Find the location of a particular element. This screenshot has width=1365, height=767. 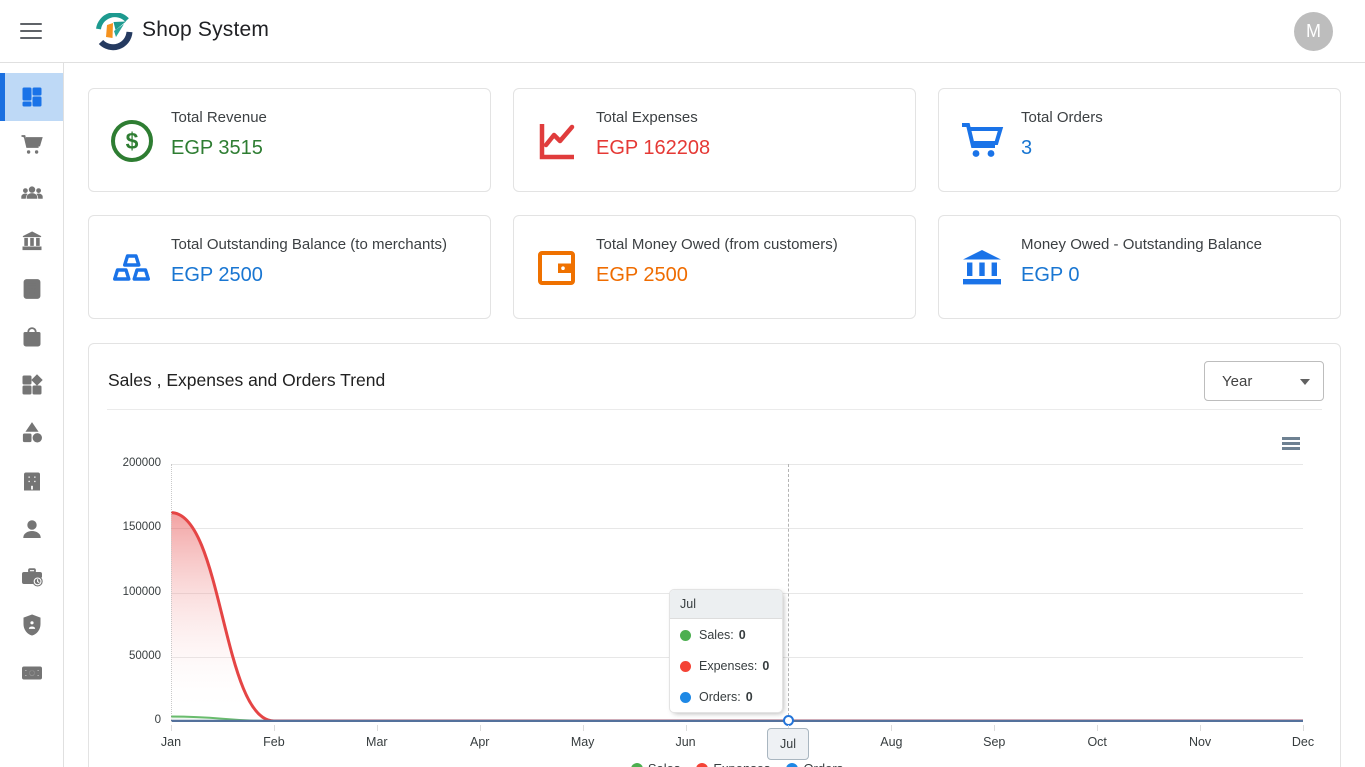

card-label: Total Expenses is located at coordinates (647, 117).